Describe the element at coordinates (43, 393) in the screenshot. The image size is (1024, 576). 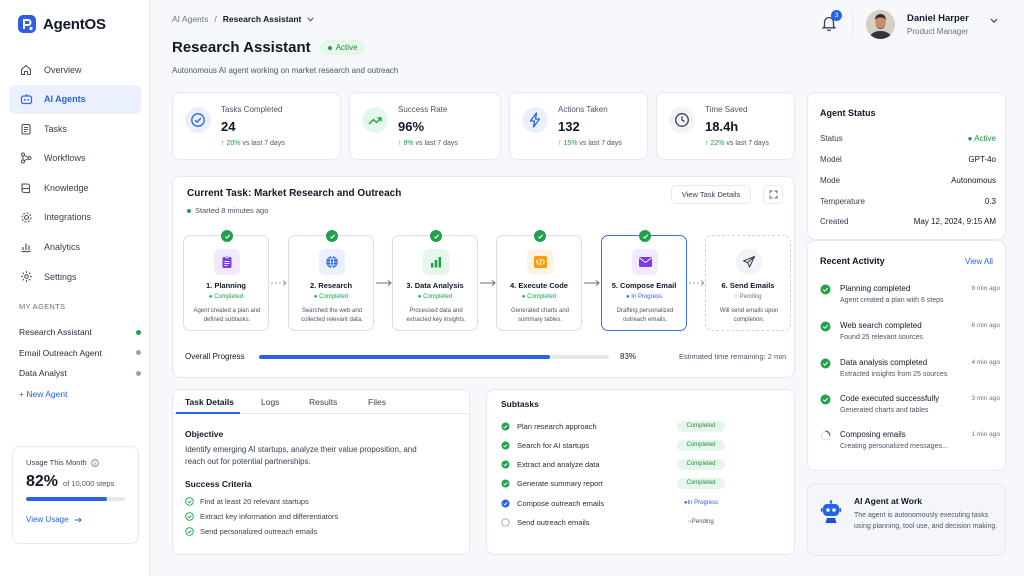
I see `new-agent-button: + New Agent` at that location.